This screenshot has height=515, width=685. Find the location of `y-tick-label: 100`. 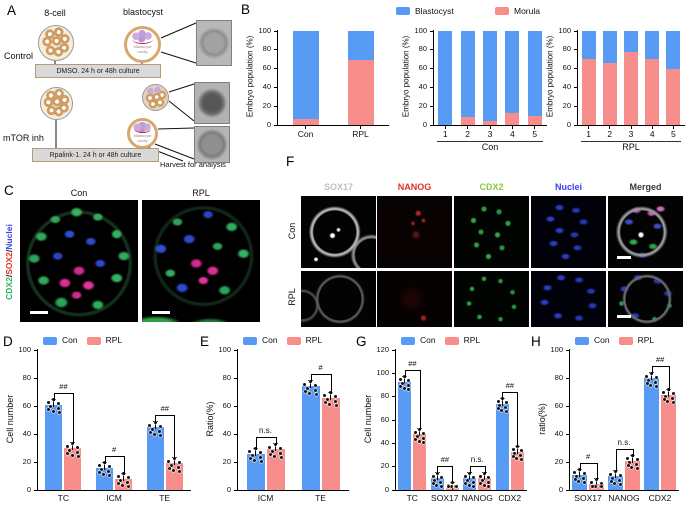

y-tick-label: 100 is located at coordinates (24, 349).